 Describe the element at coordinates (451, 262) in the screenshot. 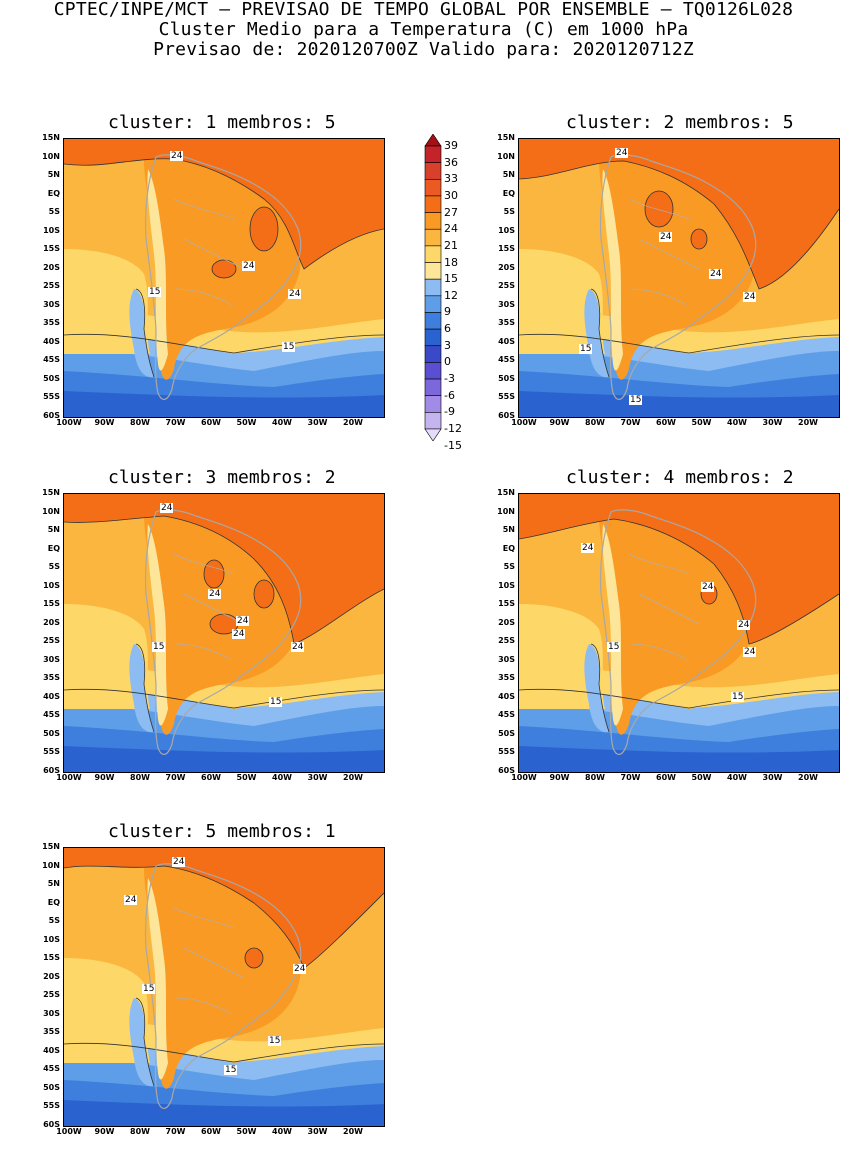

I see `colorbar-tick-label: 18` at that location.